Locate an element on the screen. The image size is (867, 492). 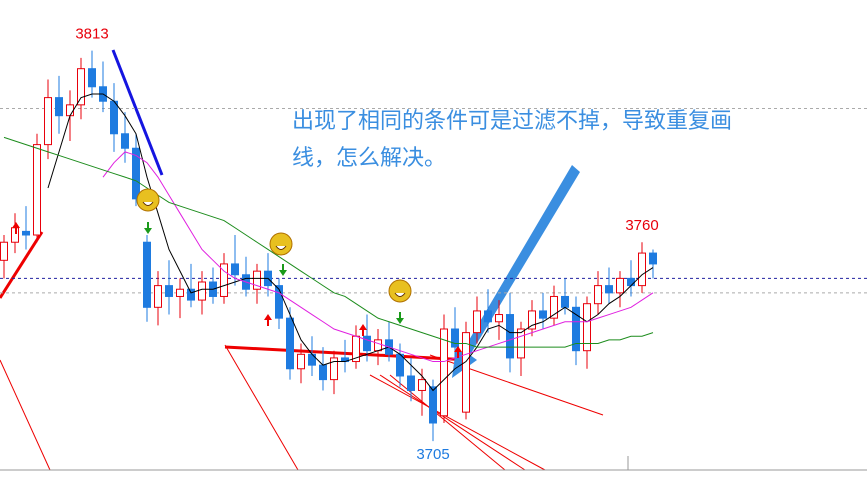
price-label: 3813 is located at coordinates (91, 34).